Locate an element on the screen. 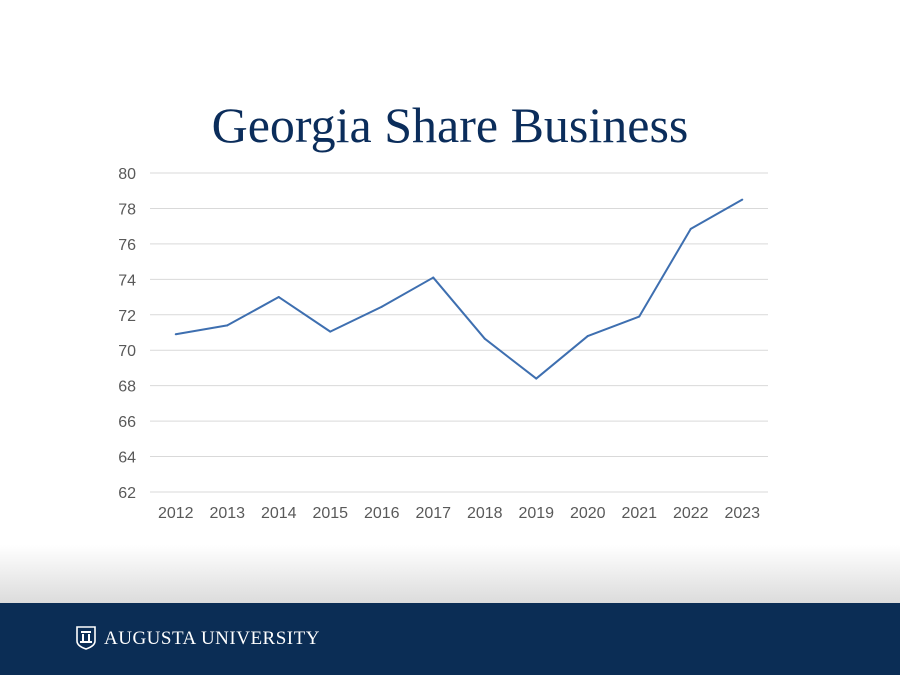 The image size is (900, 675). y-tick-label: 62 is located at coordinates (127, 493).